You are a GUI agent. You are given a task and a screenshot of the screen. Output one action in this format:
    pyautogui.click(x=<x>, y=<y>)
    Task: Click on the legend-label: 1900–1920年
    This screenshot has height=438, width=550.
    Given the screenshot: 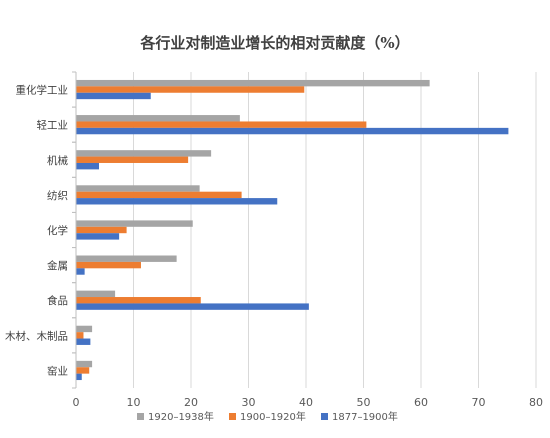 What is the action you would take?
    pyautogui.click(x=273, y=416)
    